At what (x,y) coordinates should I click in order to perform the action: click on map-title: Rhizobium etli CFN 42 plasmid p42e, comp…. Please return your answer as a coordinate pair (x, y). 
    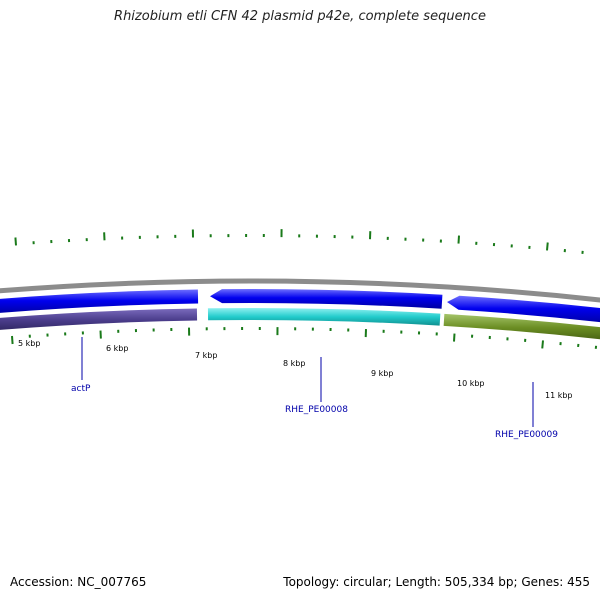
    Looking at the image, I should click on (300, 16).